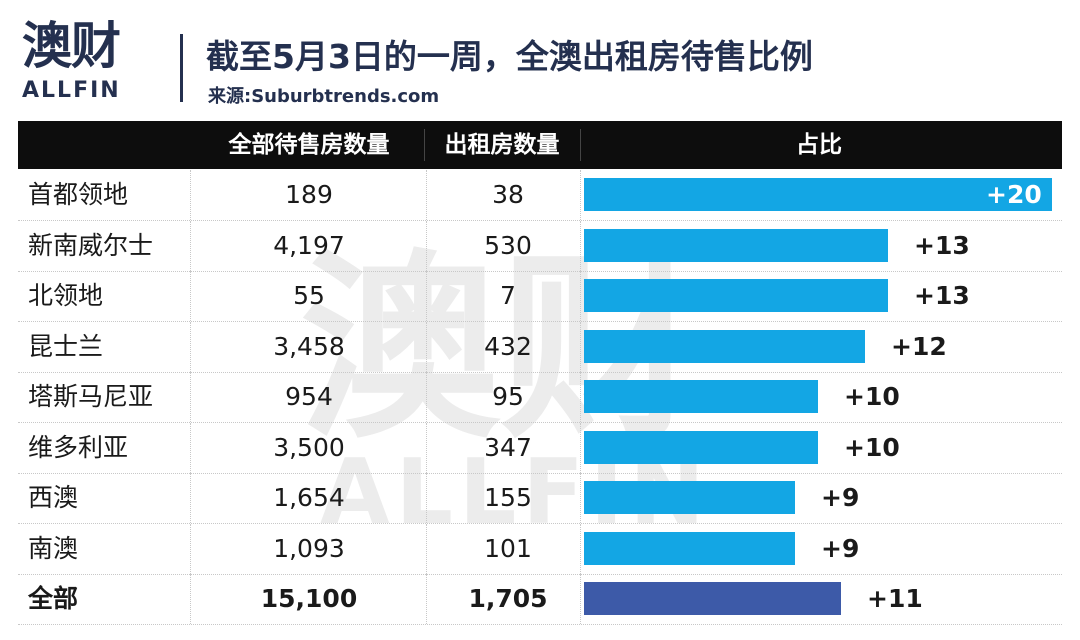 This screenshot has height=640, width=1080. What do you see at coordinates (540, 549) in the screenshot?
I see `table-row: 南澳 1,093 101 +9` at bounding box center [540, 549].